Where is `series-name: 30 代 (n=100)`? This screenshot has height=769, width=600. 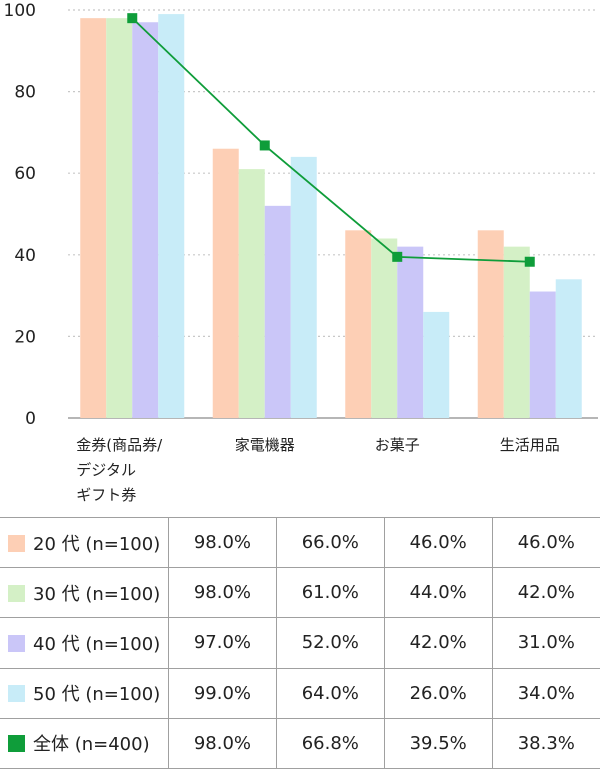 series-name: 30 代 (n=100) is located at coordinates (97, 594).